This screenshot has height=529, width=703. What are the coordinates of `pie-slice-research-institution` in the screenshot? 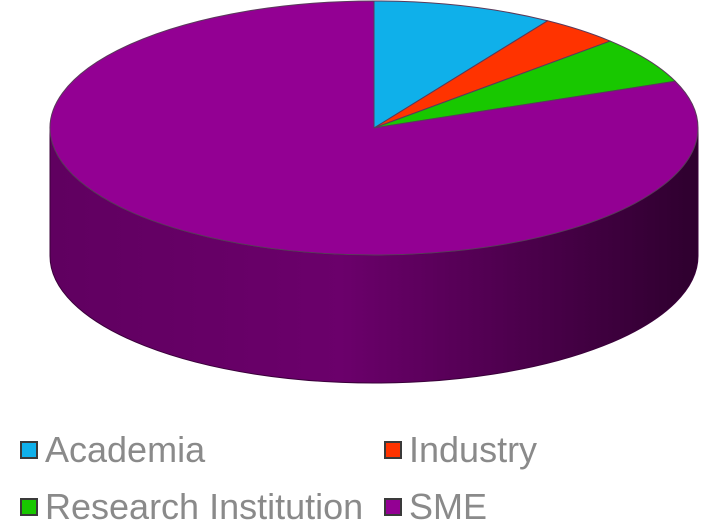 It's located at (524, 84).